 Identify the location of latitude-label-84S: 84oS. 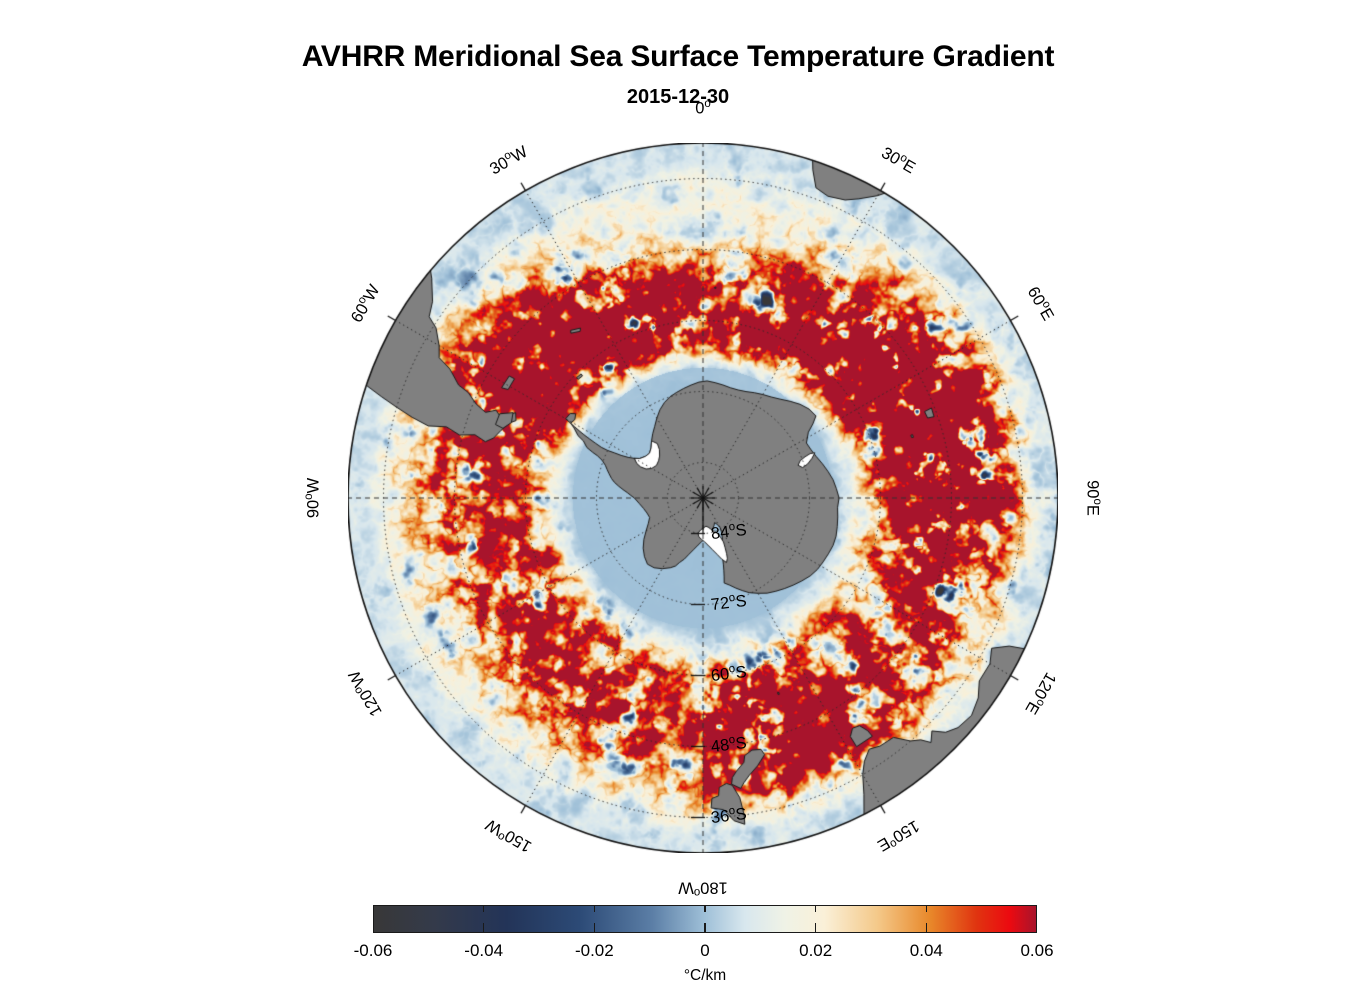
(728, 531).